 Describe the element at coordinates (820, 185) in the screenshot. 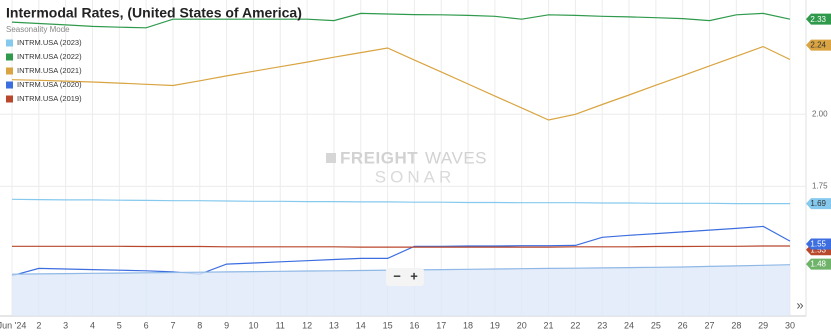

I see `y-tick-label: 1.75` at that location.